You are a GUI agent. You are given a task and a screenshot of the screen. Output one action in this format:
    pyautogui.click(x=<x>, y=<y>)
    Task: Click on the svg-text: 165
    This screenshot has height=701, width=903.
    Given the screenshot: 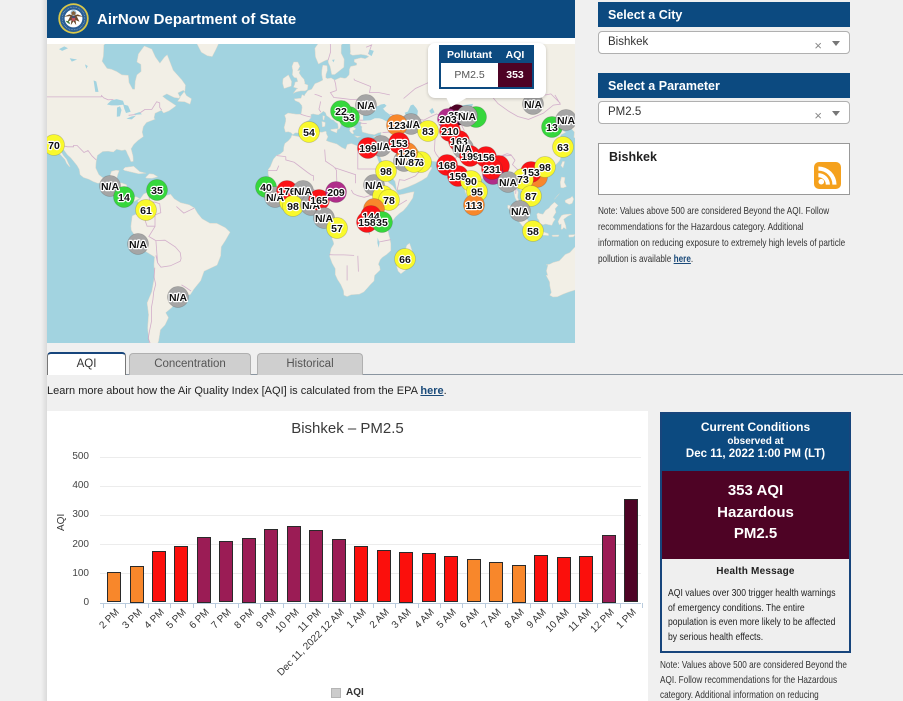 What is the action you would take?
    pyautogui.click(x=319, y=201)
    